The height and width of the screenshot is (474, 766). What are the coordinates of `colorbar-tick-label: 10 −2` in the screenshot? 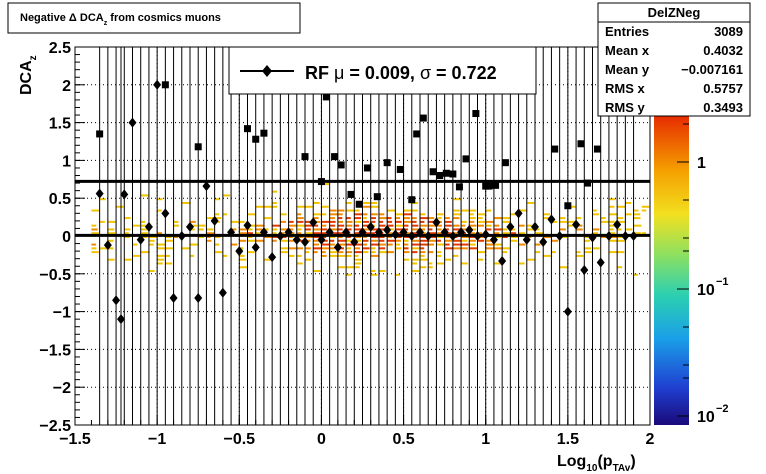 It's located at (713, 414).